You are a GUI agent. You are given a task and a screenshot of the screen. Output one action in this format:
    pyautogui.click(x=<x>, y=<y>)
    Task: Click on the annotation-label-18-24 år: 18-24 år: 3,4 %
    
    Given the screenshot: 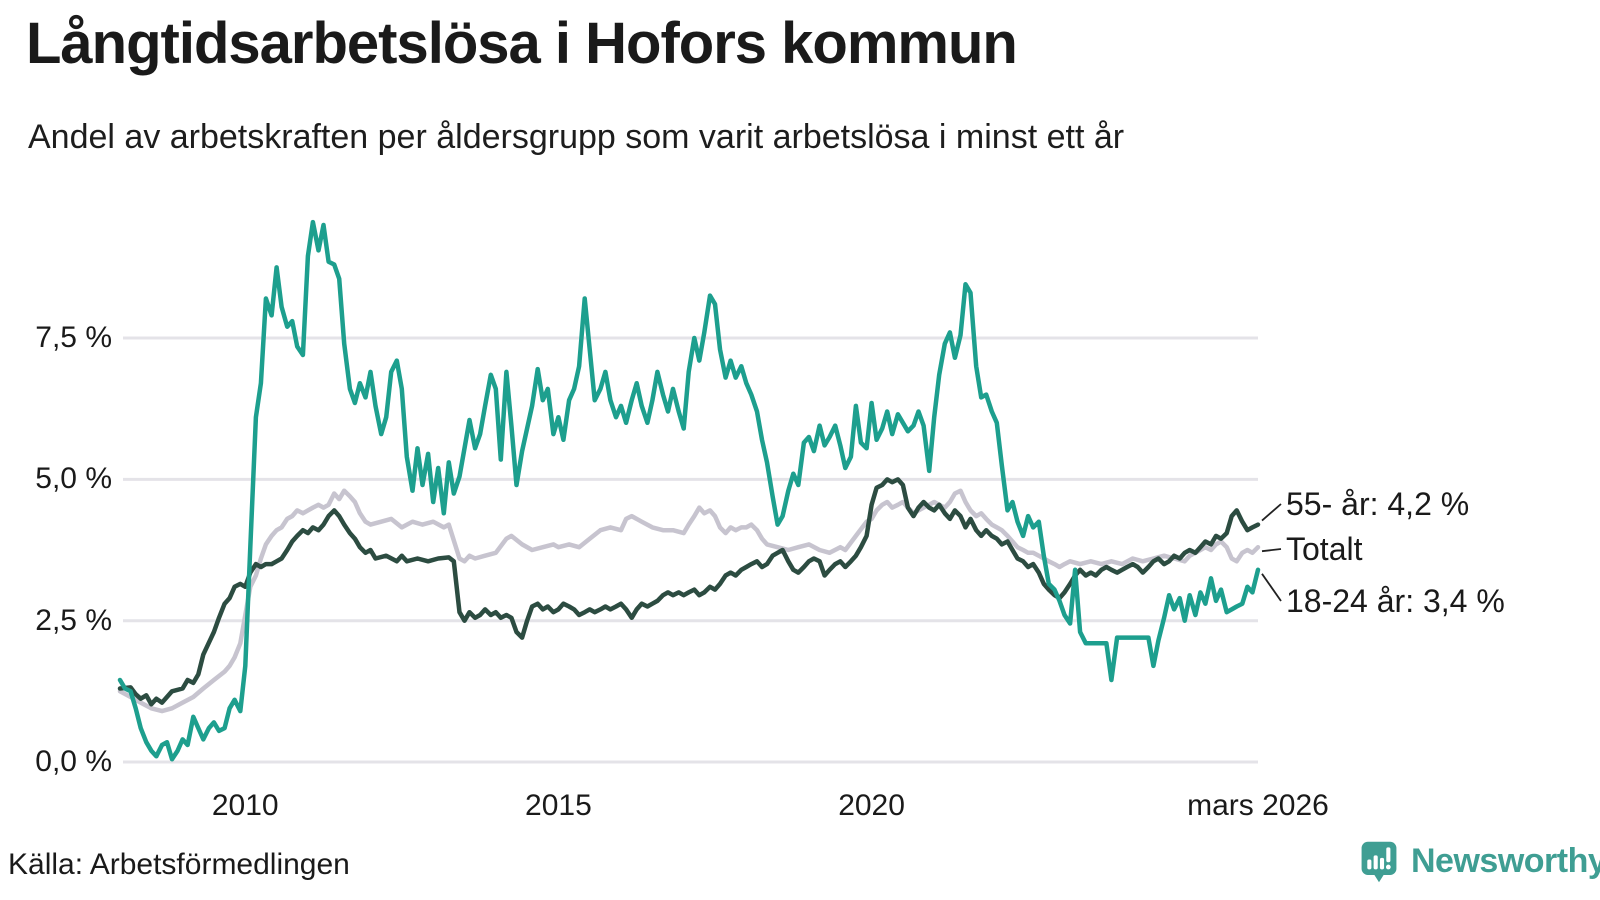 What is the action you would take?
    pyautogui.click(x=1395, y=601)
    